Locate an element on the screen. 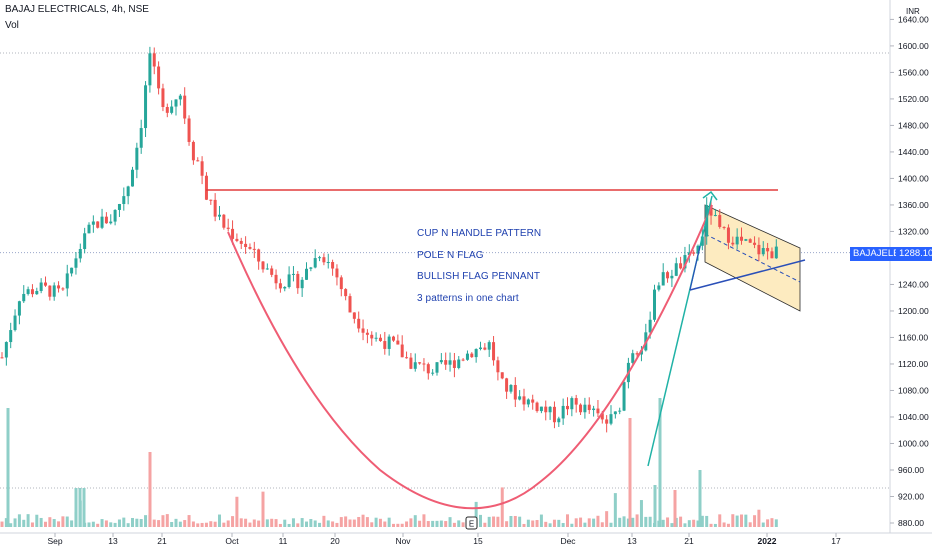 The height and width of the screenshot is (550, 932). price-tick-label: 1160.00 is located at coordinates (913, 337).